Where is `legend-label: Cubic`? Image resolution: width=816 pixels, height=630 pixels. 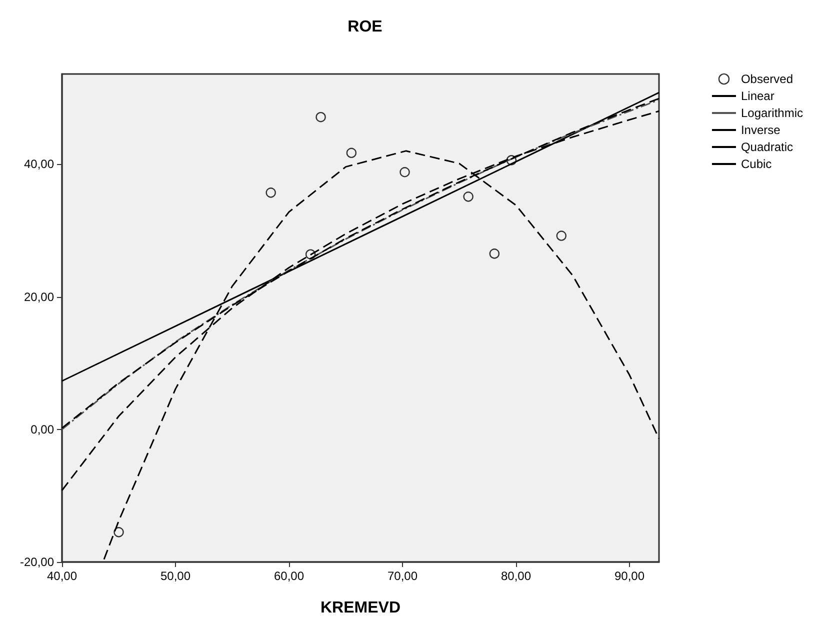
legend-label: Cubic is located at coordinates (756, 164).